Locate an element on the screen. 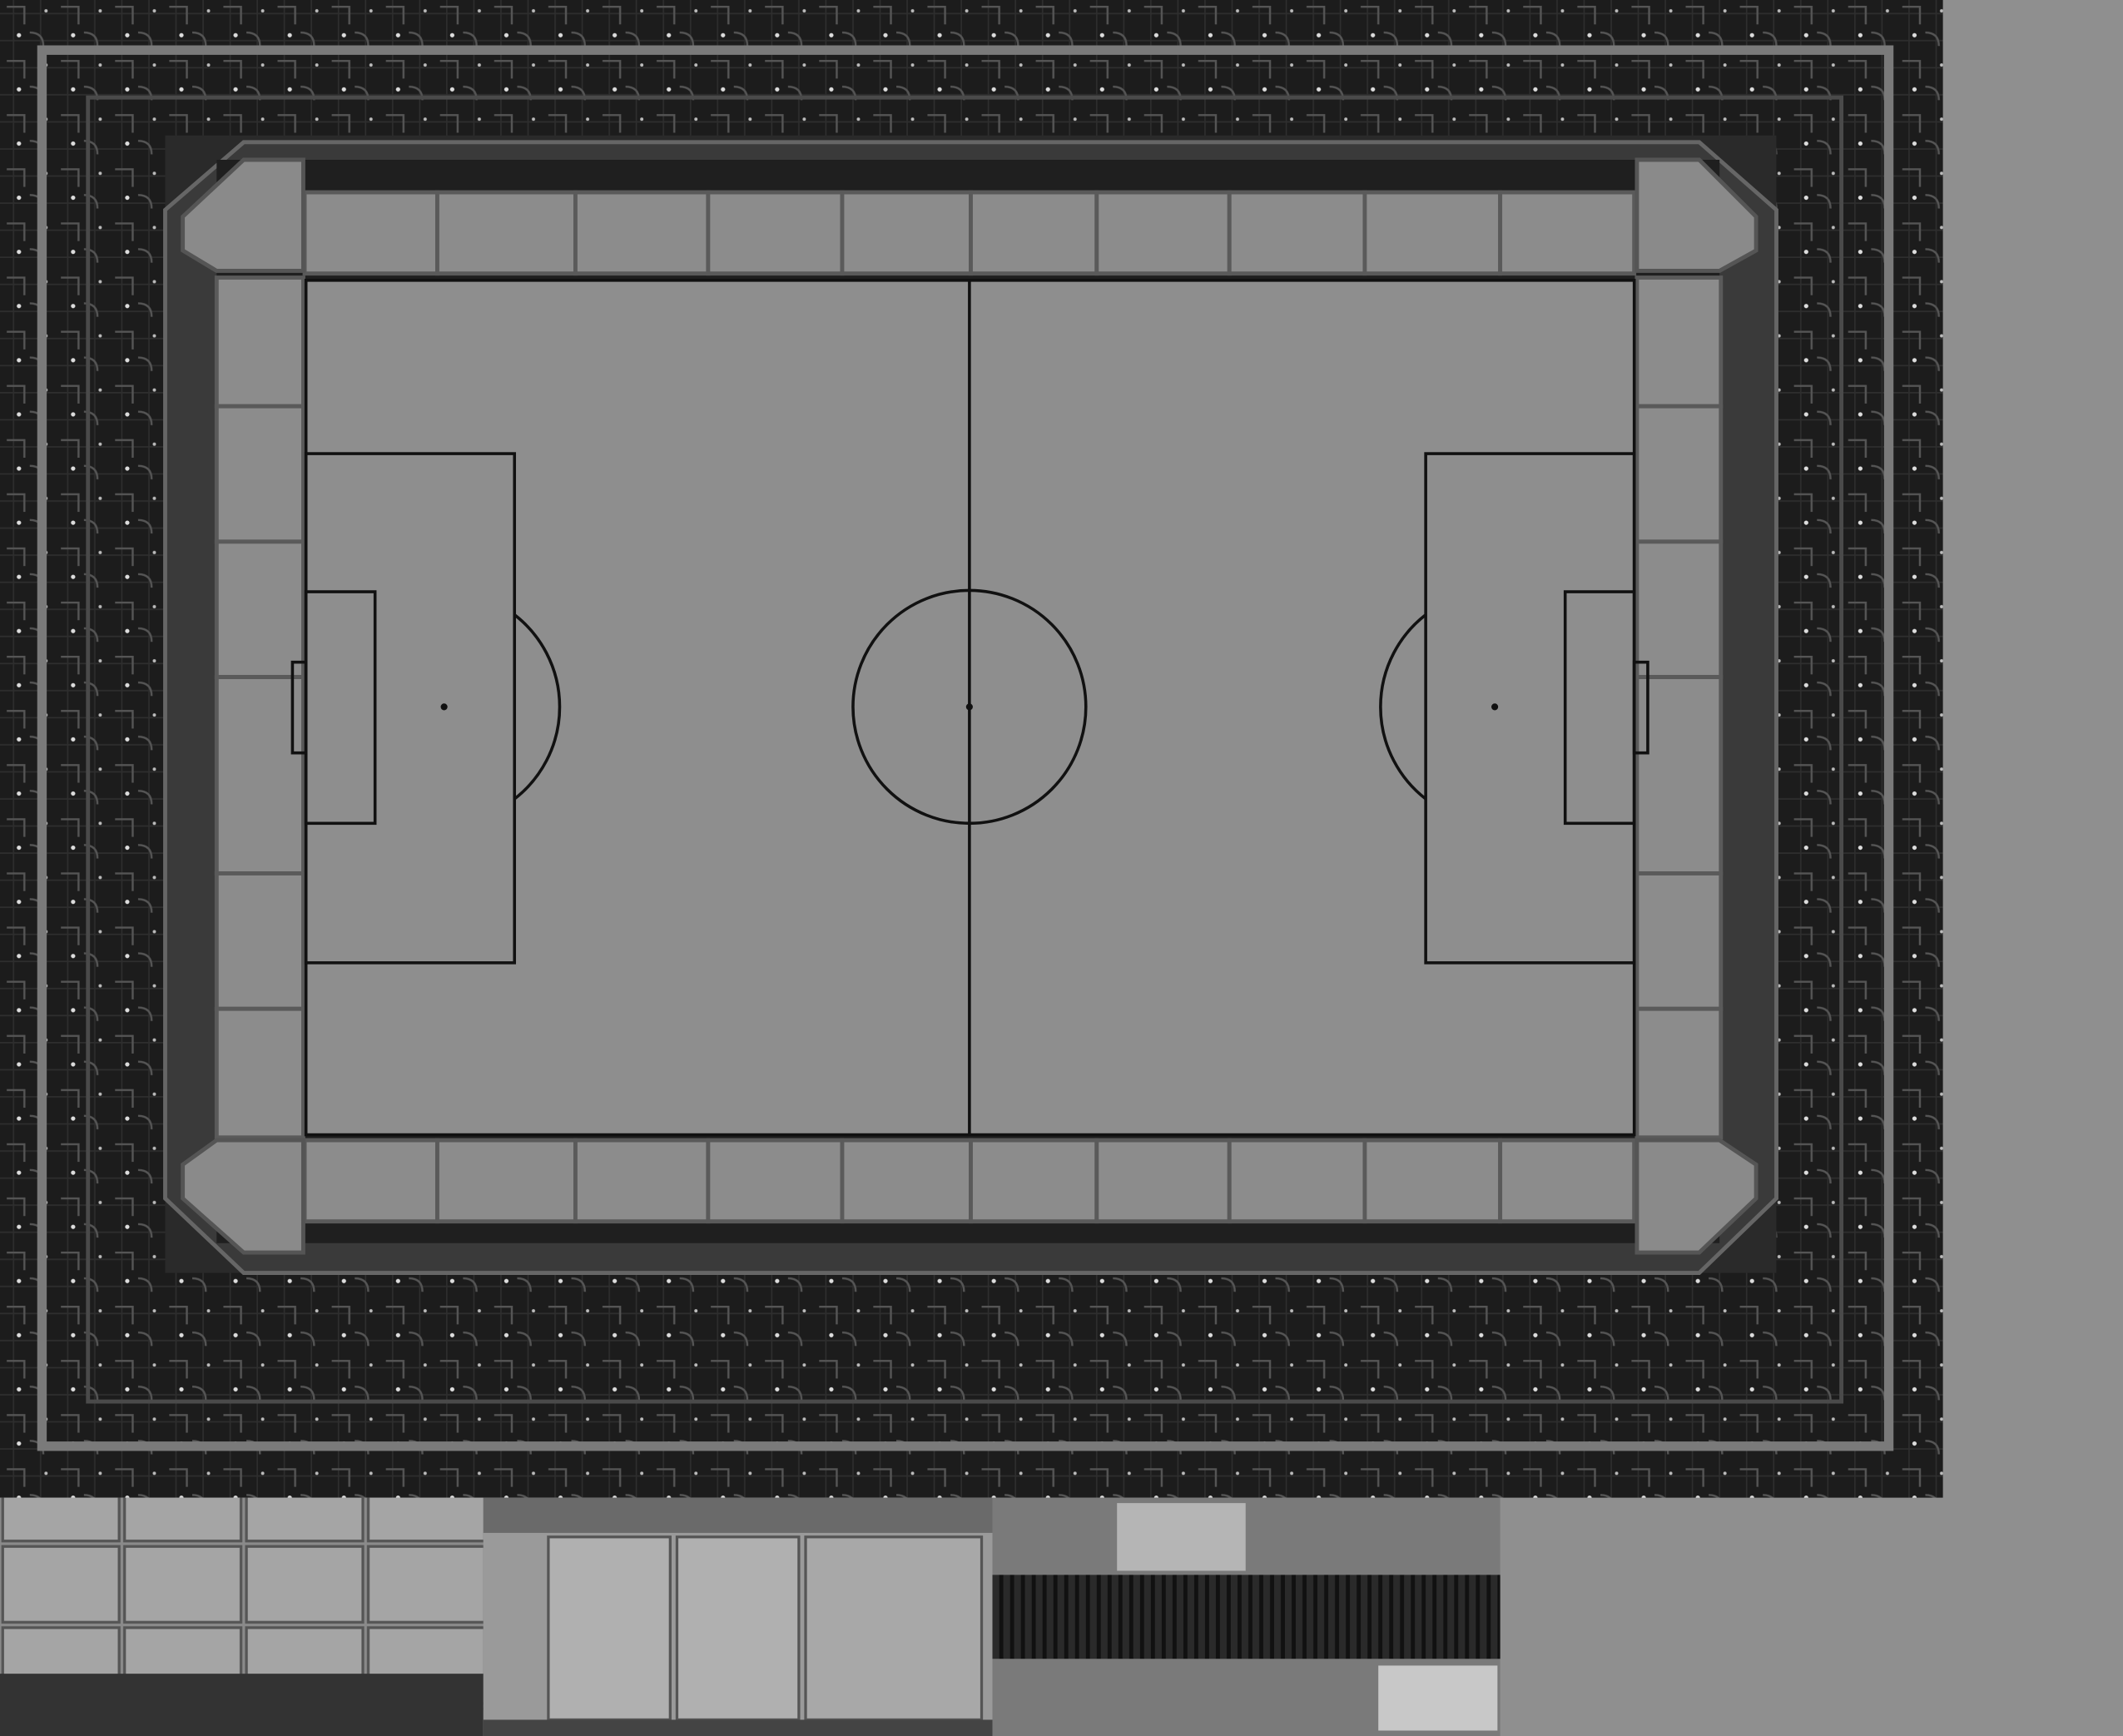 The height and width of the screenshot is (1736, 2123). top-seats is located at coordinates (969, 233).